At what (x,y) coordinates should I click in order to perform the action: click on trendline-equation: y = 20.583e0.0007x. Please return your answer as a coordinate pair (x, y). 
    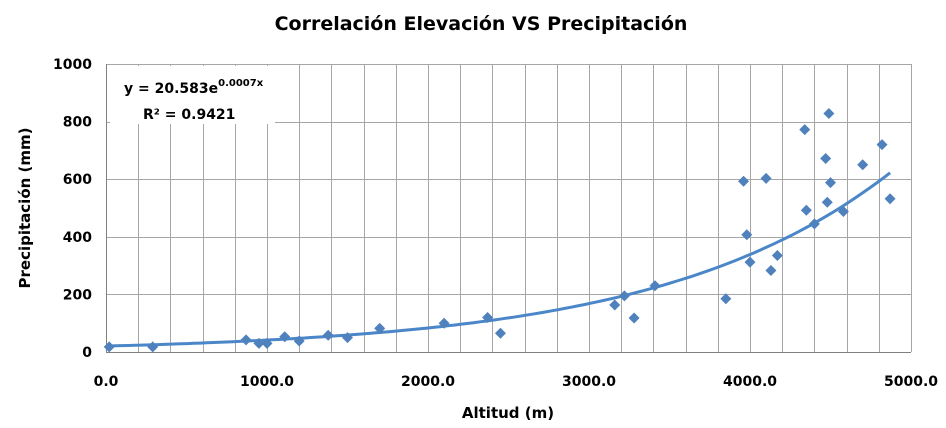
    Looking at the image, I should click on (194, 87).